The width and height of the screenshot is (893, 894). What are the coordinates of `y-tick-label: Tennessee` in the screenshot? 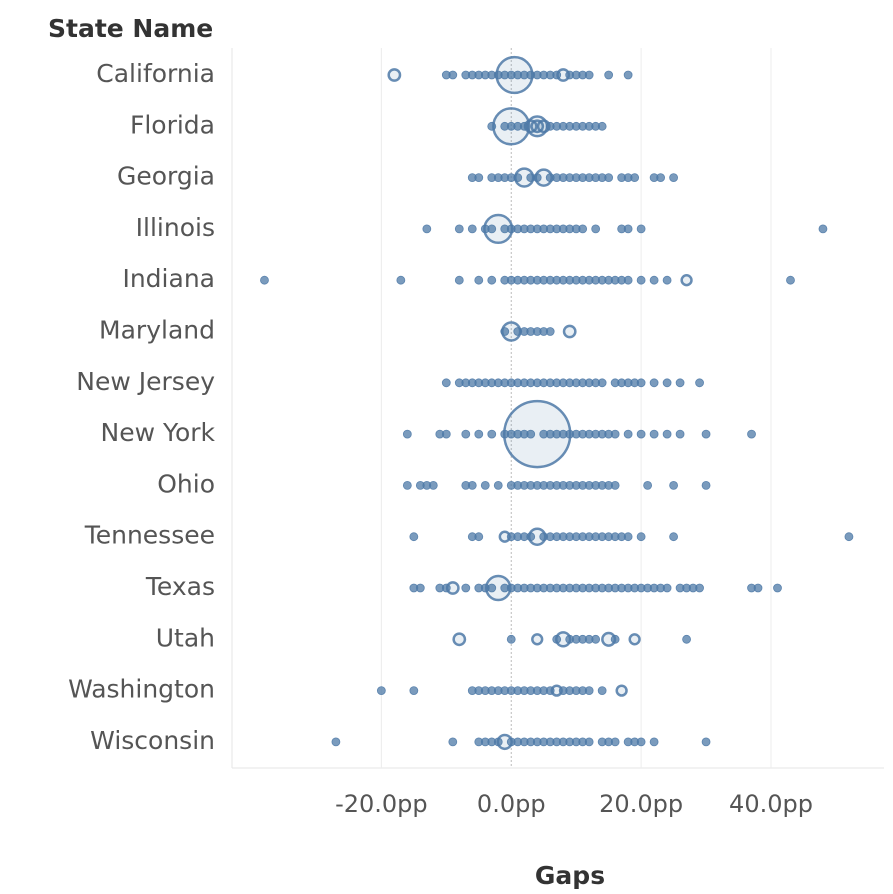 It's located at (149, 535).